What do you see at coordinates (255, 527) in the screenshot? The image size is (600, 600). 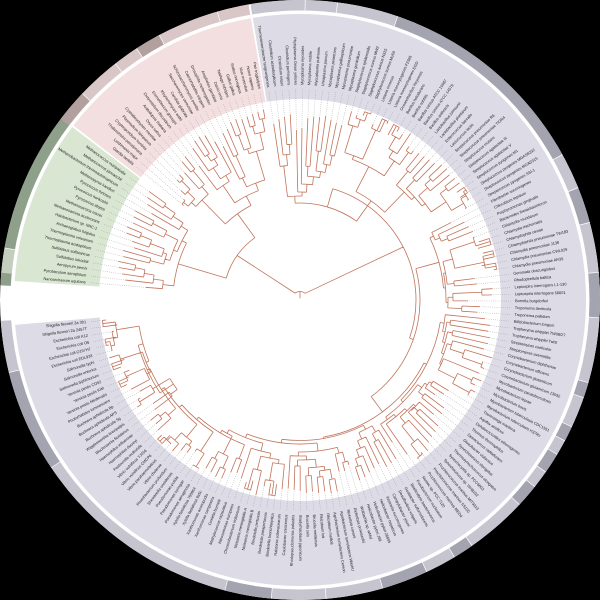 I see `svg-text: Bordetella pertussis` at bounding box center [255, 527].